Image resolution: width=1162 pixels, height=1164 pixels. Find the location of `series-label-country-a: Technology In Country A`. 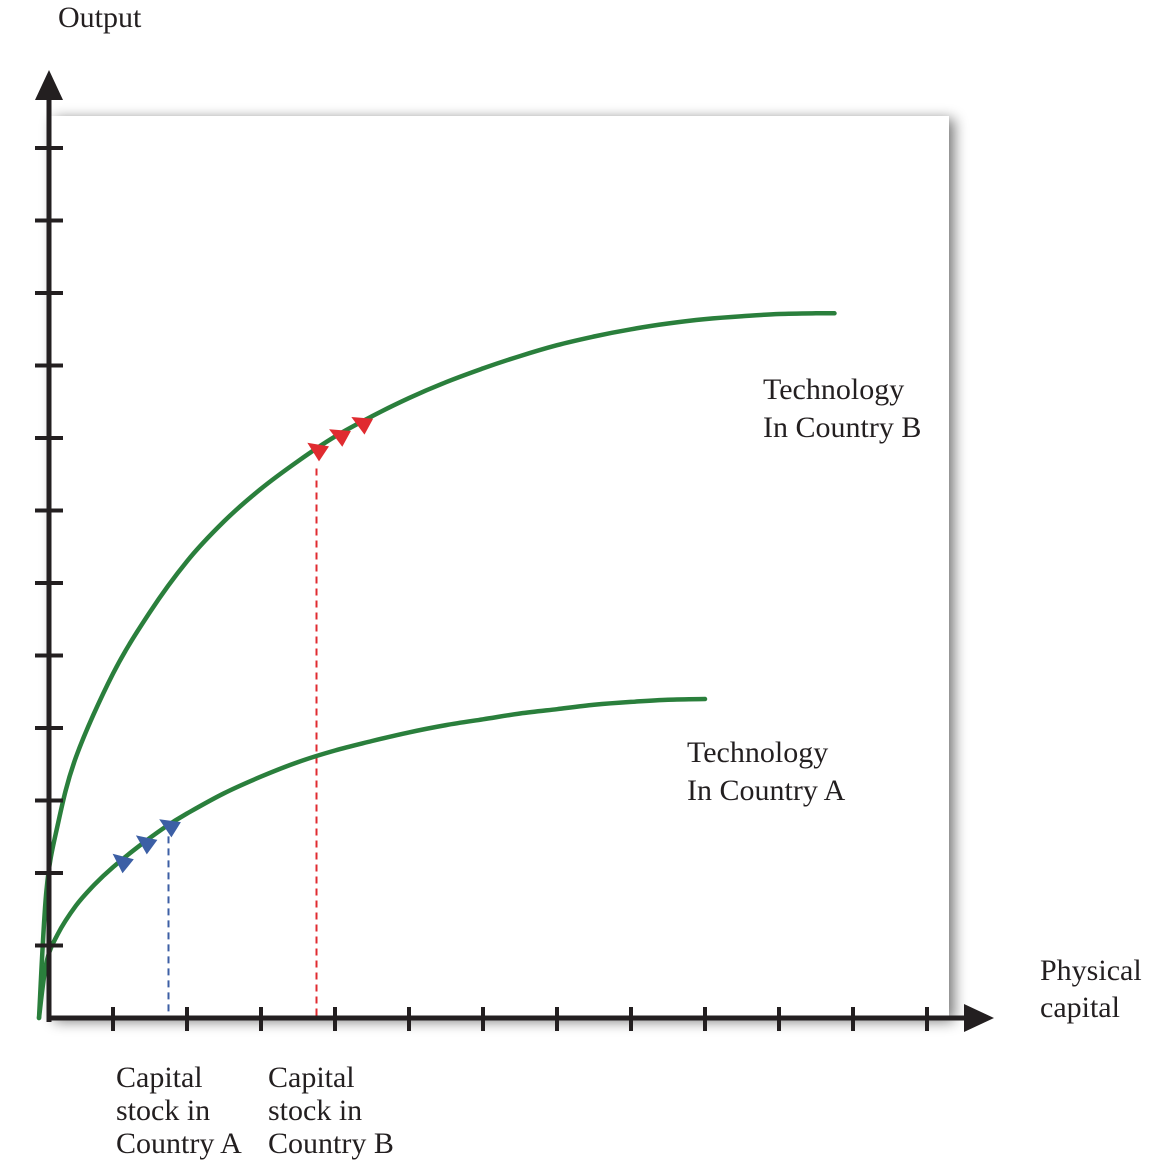

series-label-country-a: Technology In Country A is located at coordinates (766, 771).